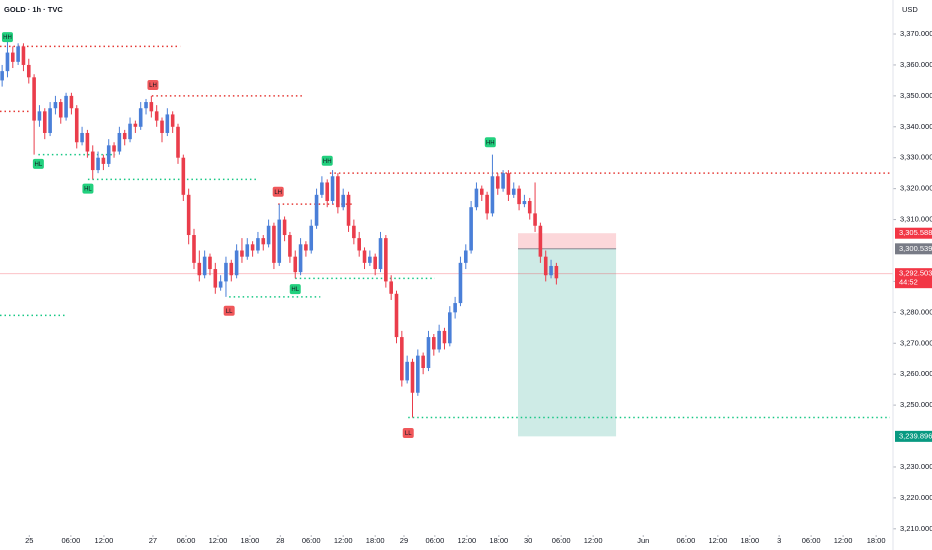 The height and width of the screenshot is (550, 932). Describe the element at coordinates (915, 232) in the screenshot. I see `price-tag-label: 3,305.588` at that location.